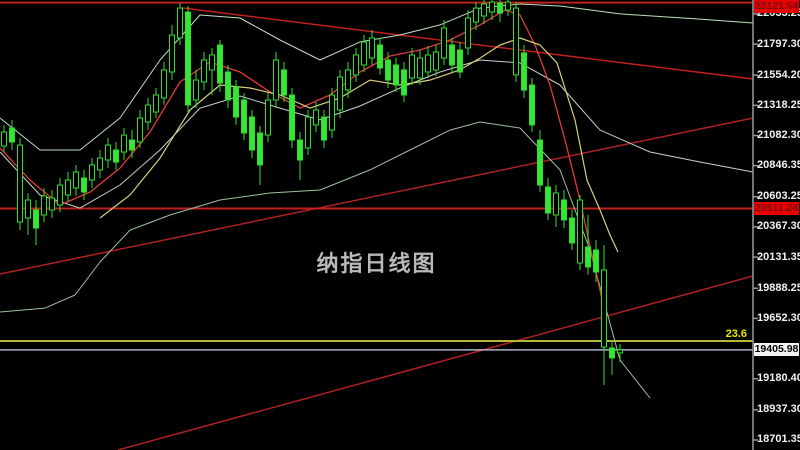  I want to click on axis-tick-label: 21797.30, so click(778, 43).